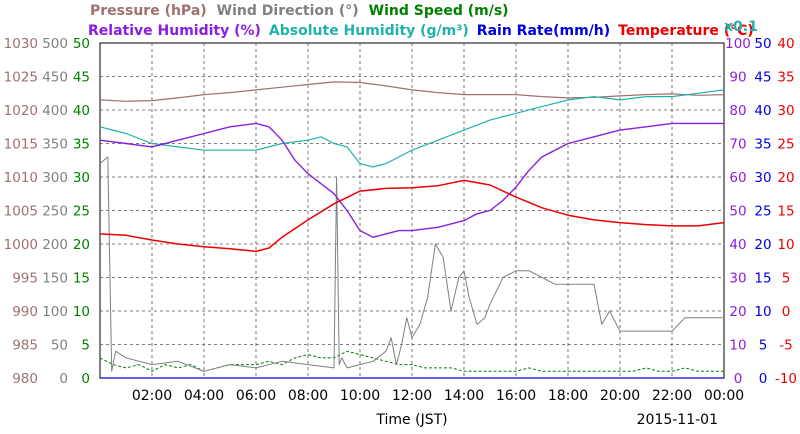  What do you see at coordinates (21, 145) in the screenshot?
I see `tick-pressure: 1015` at bounding box center [21, 145].